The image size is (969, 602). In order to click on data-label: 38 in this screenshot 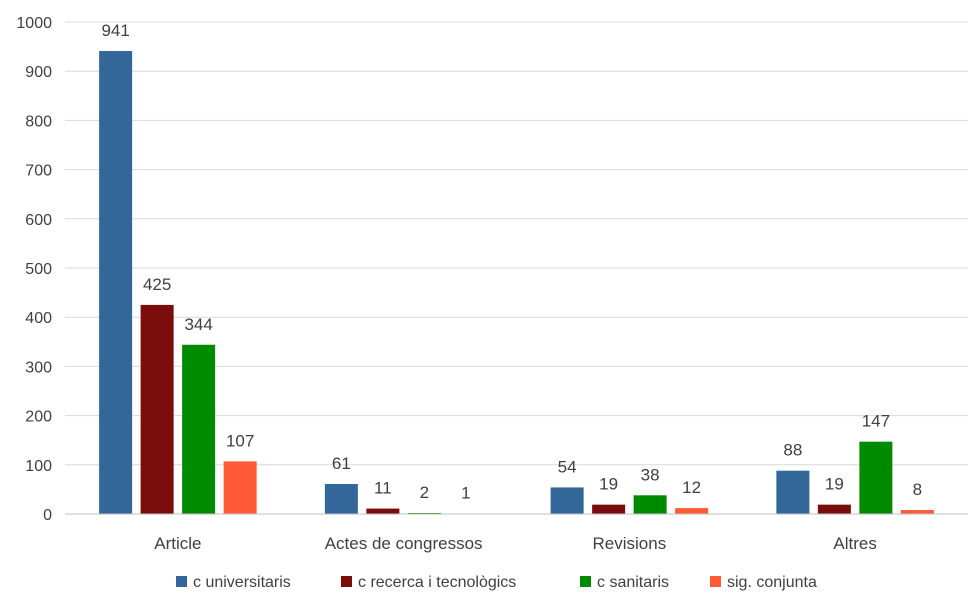, I will do `click(650, 474)`.